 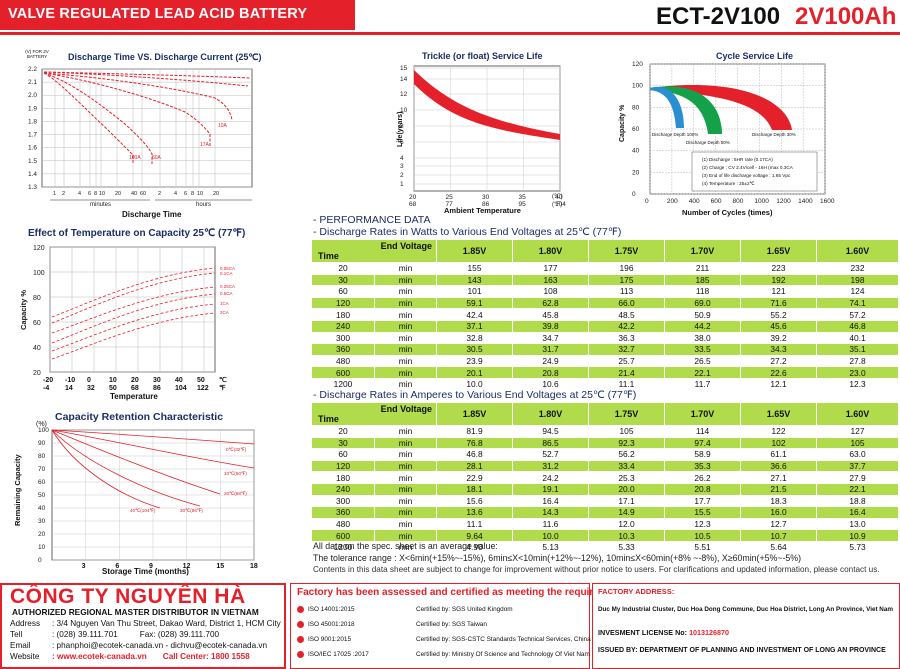 What do you see at coordinates (702, 454) in the screenshot?
I see `value-cell: 58.9` at bounding box center [702, 454].